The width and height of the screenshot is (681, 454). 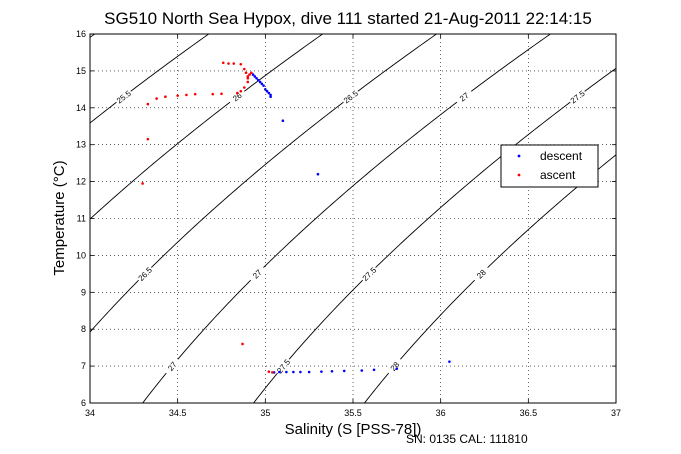 I want to click on legend-marker-descent, so click(x=519, y=156).